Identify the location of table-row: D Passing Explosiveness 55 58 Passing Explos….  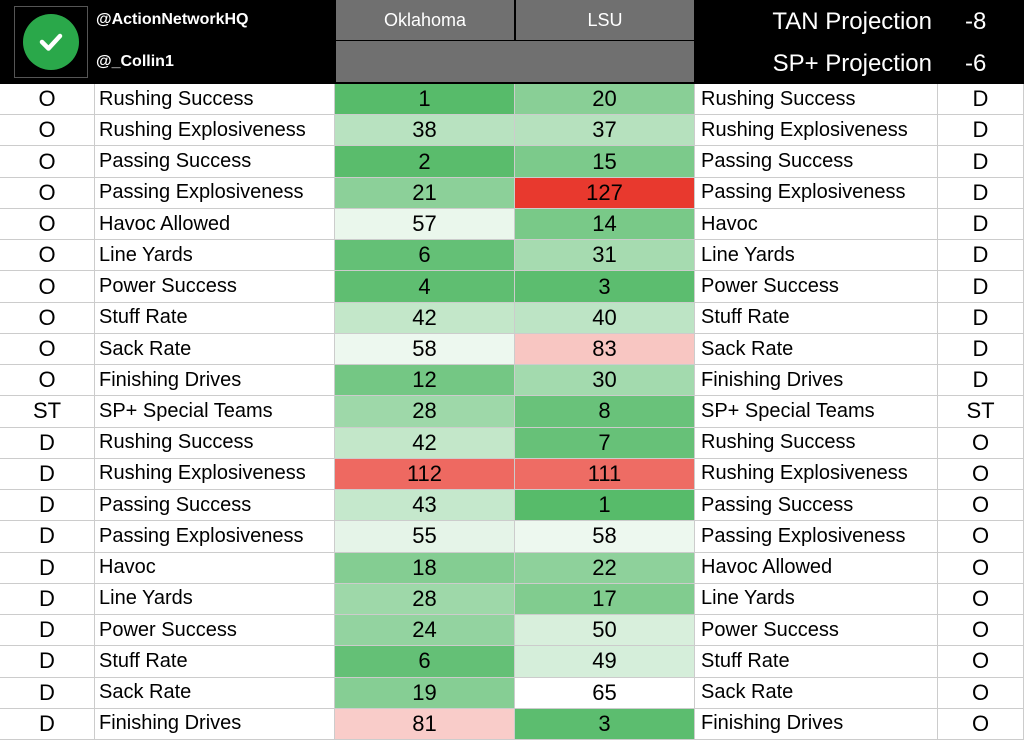
(512, 537).